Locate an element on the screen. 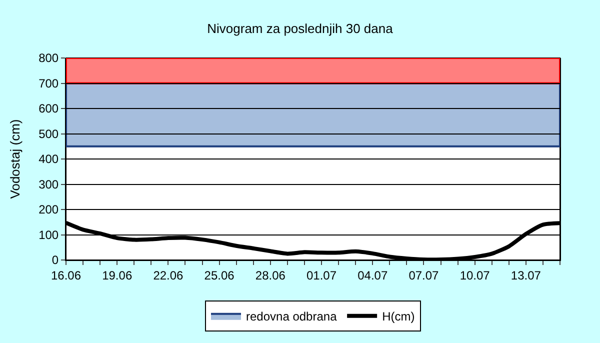 The width and height of the screenshot is (600, 343). x-tick-label: 07.07 is located at coordinates (424, 275).